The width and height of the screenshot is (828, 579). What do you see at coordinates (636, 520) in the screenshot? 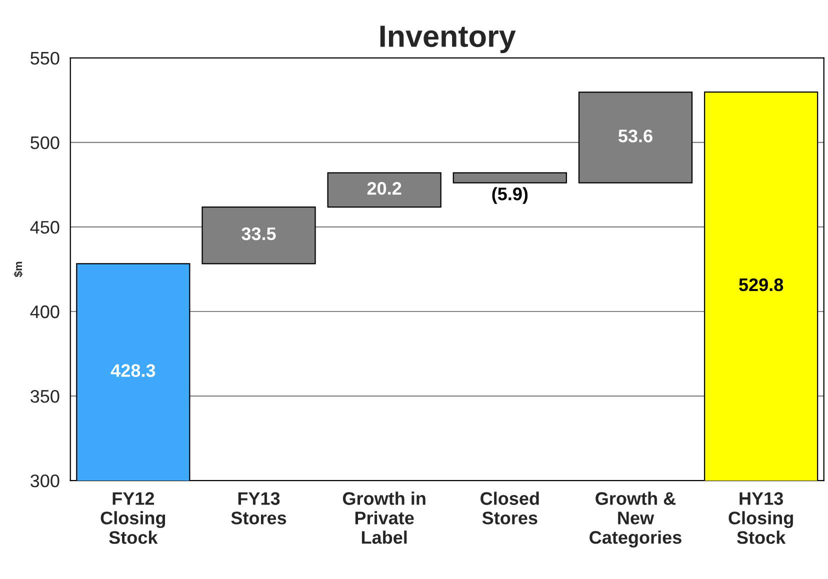
I see `x-tick-label: Growth & New Categories` at bounding box center [636, 520].